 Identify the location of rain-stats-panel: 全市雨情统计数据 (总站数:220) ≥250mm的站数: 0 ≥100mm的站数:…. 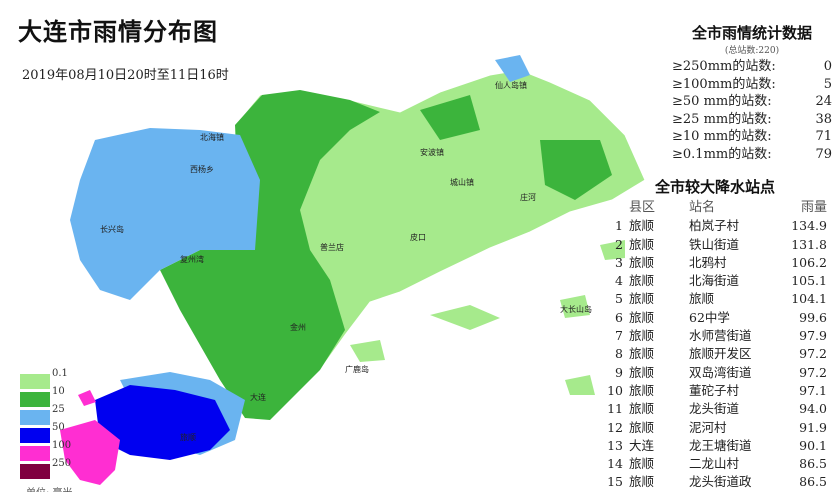
(752, 92).